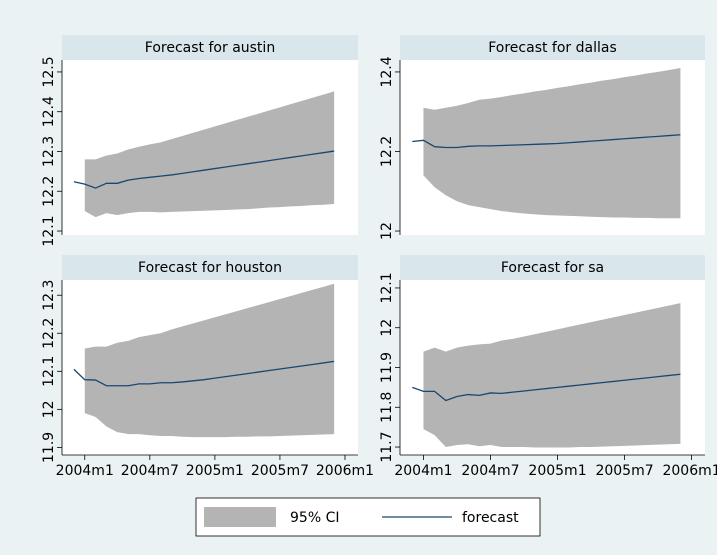 The image size is (717, 559). I want to click on panel-title: Forecast for austin, so click(210, 48).